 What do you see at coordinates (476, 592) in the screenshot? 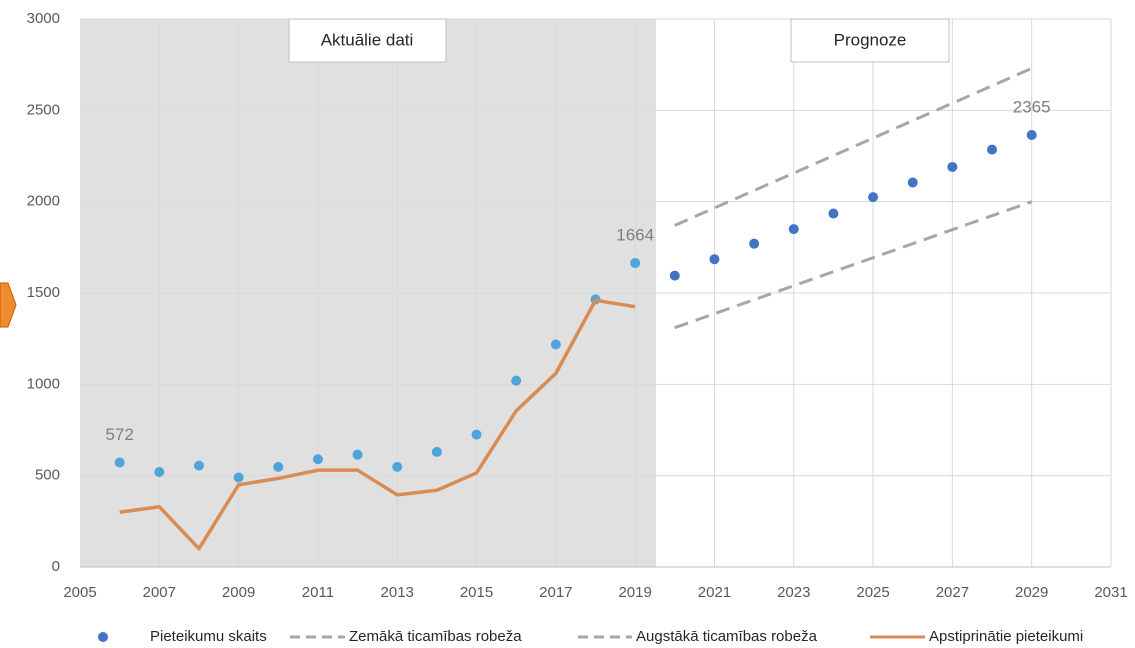
I see `x-tick-label: 2015` at bounding box center [476, 592].